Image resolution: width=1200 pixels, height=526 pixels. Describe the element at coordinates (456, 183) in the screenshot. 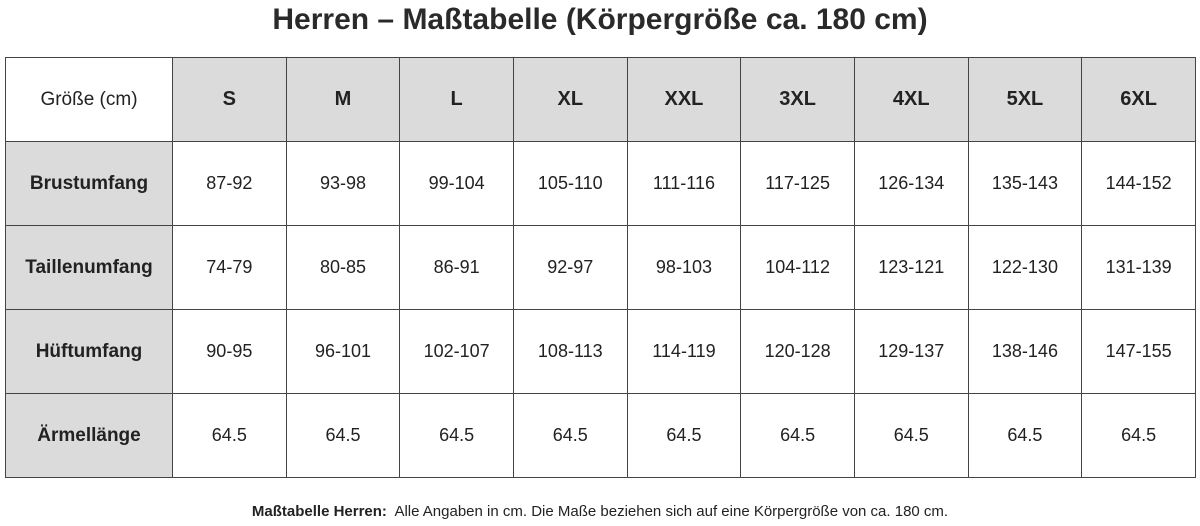

I see `cell: 99-104` at that location.